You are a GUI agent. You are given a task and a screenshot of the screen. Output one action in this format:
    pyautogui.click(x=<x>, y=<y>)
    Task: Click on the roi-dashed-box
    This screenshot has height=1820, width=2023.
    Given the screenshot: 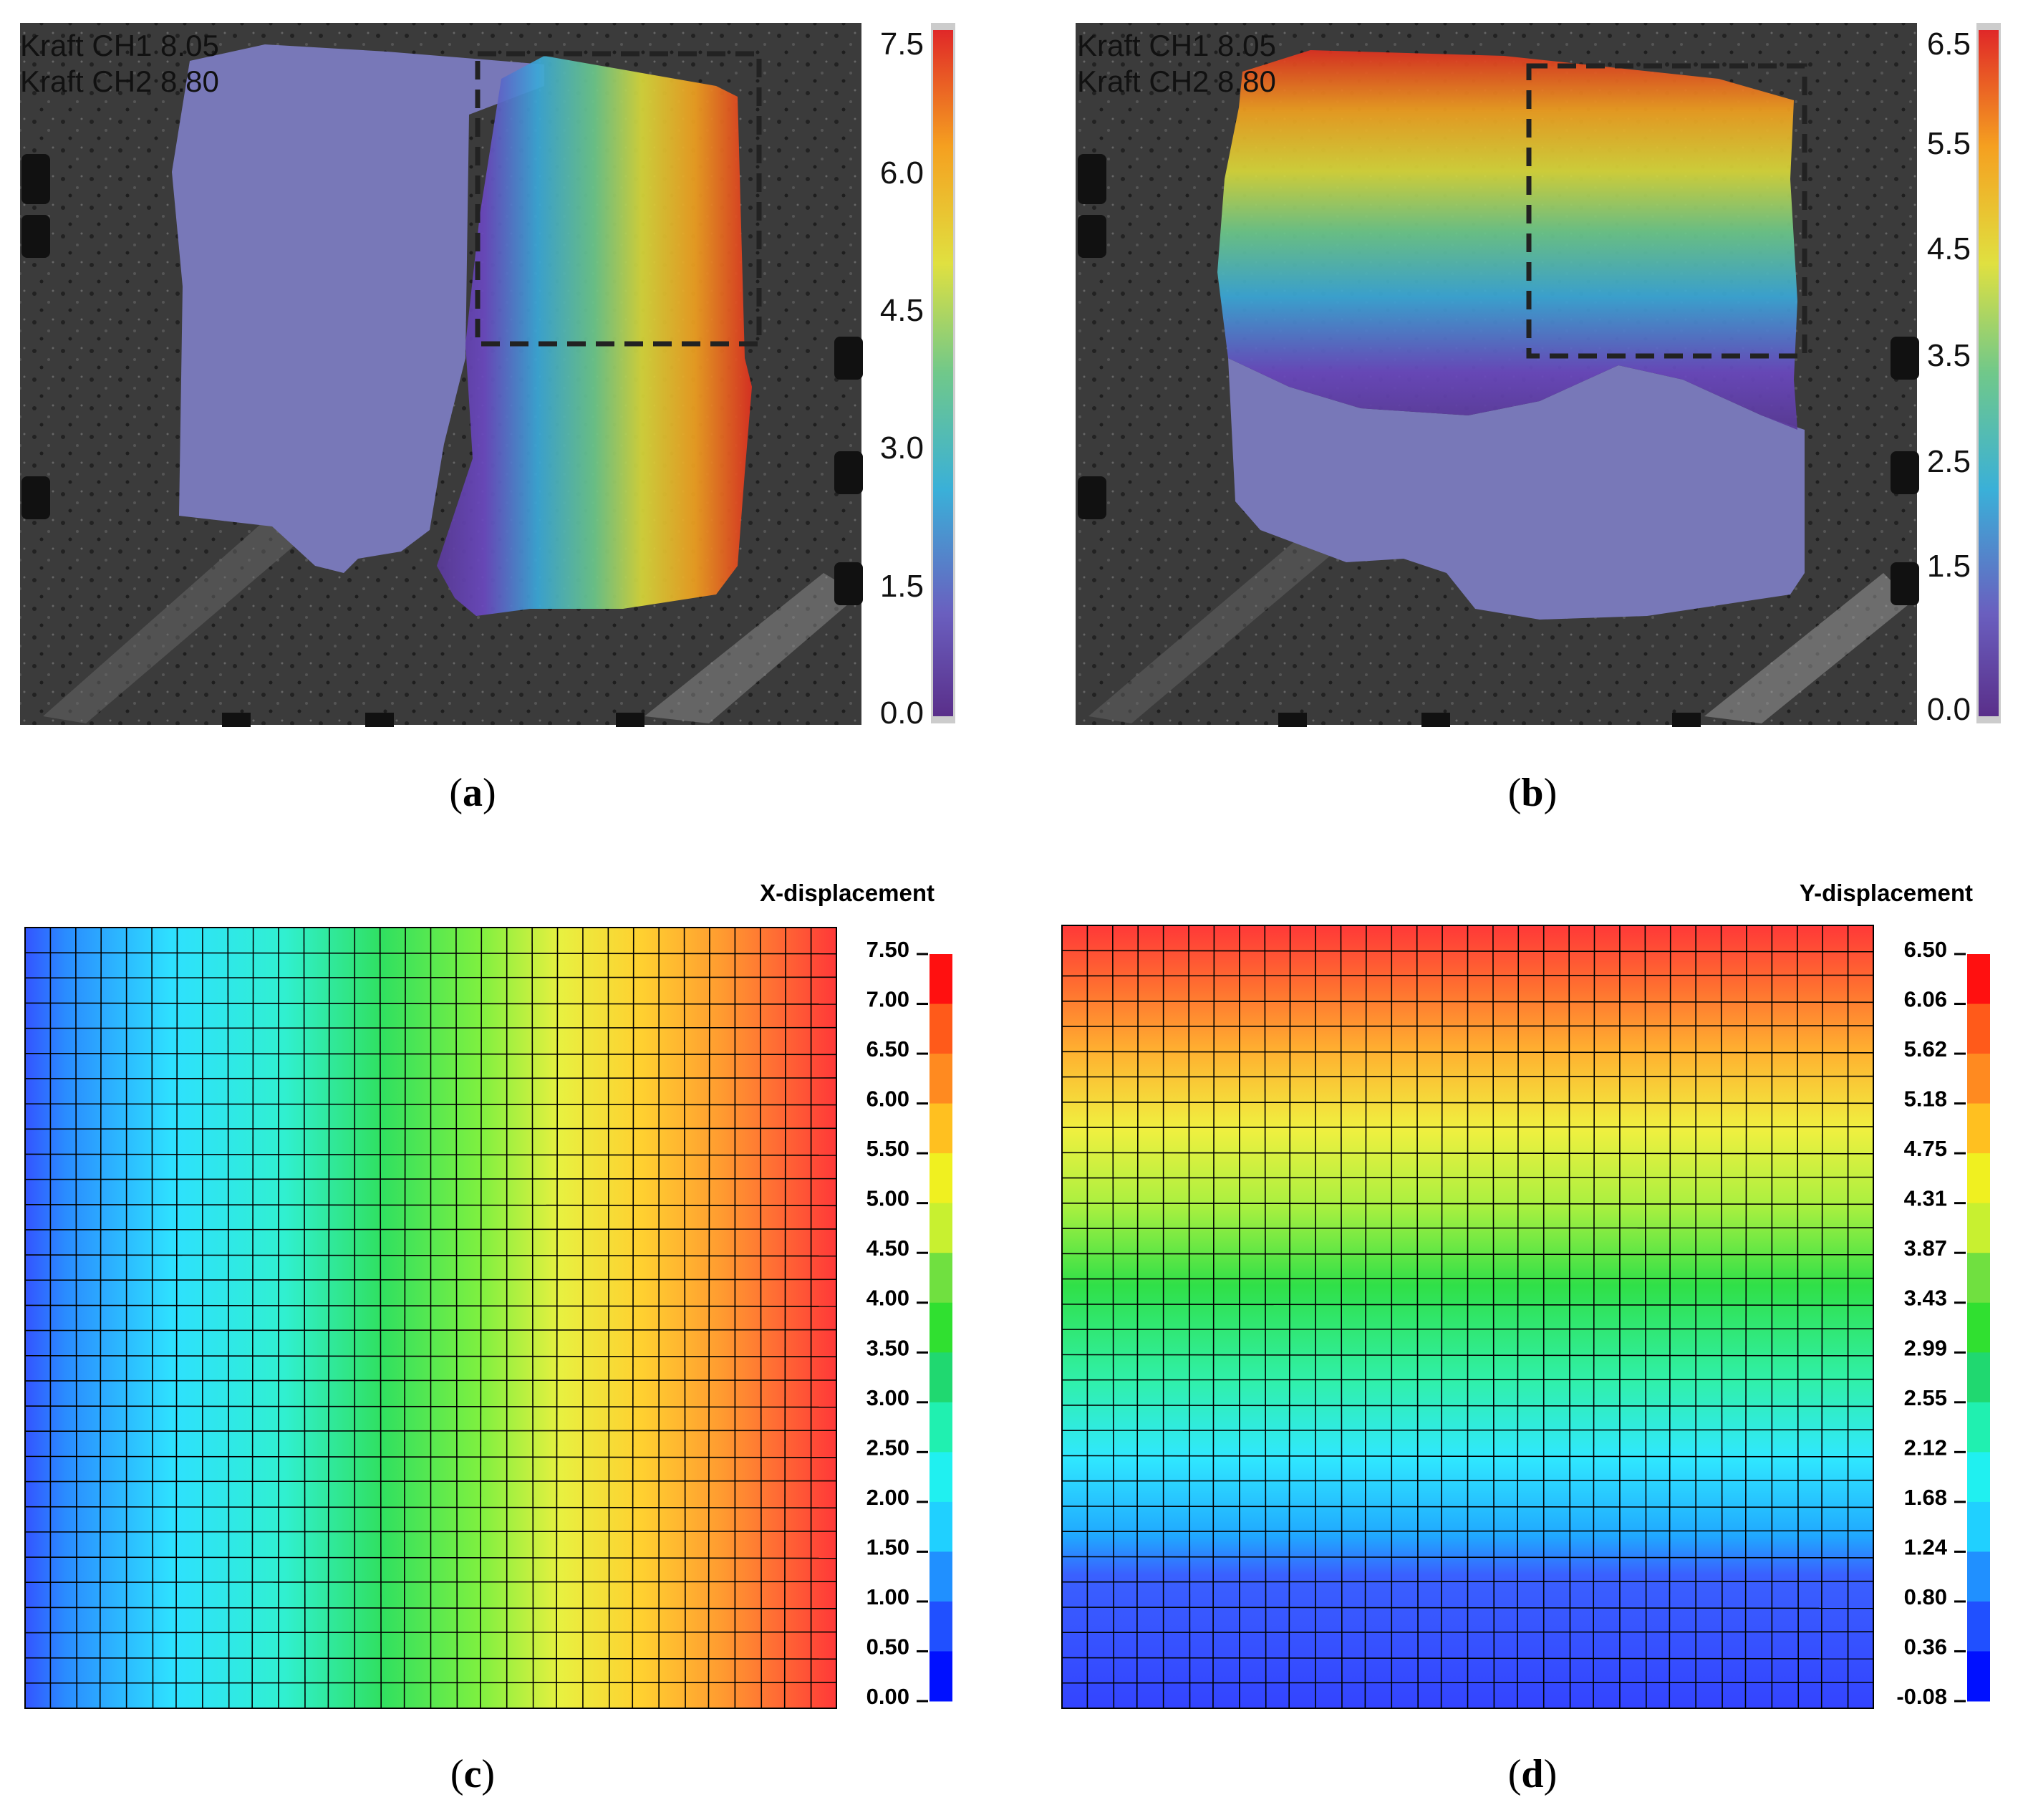 What is the action you would take?
    pyautogui.click(x=1666, y=211)
    